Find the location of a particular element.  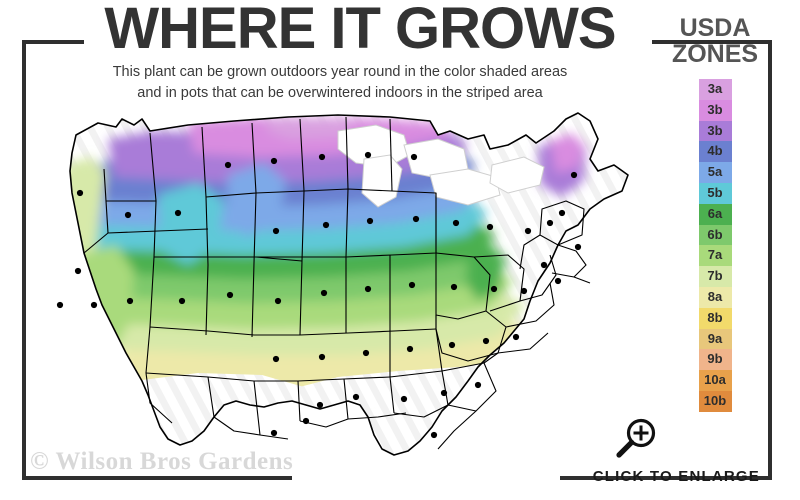

legend-title-line-1: USDA is located at coordinates (715, 28).